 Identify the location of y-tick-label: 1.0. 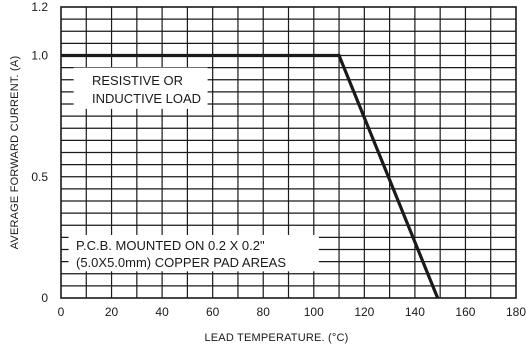
(39, 56).